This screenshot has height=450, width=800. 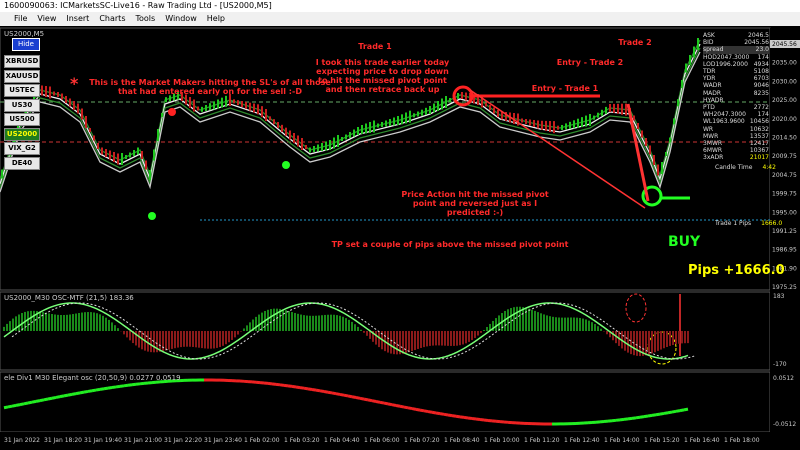 What do you see at coordinates (784, 287) in the screenshot?
I see `price-label: 1975.25` at bounding box center [784, 287].